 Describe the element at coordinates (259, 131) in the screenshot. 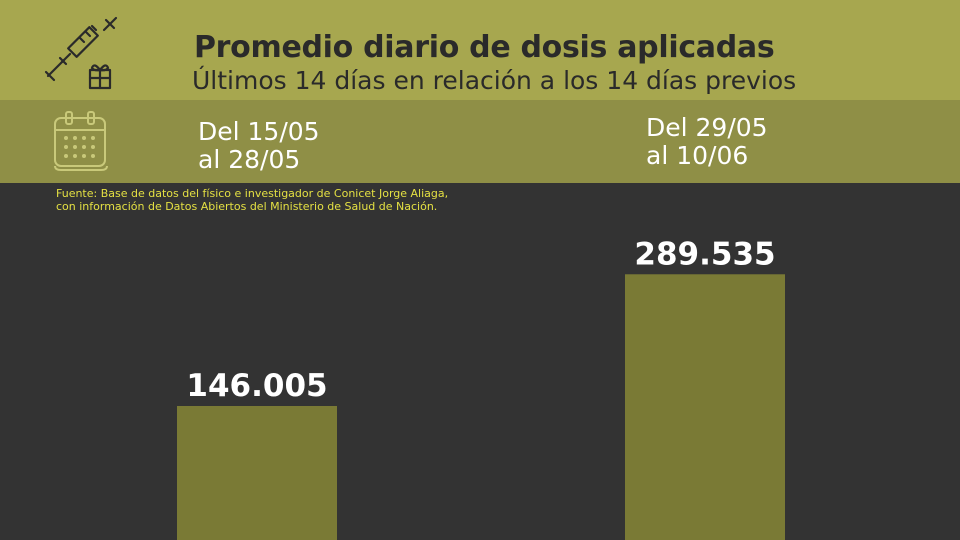

I see `period-1-start: Del 15/05` at that location.